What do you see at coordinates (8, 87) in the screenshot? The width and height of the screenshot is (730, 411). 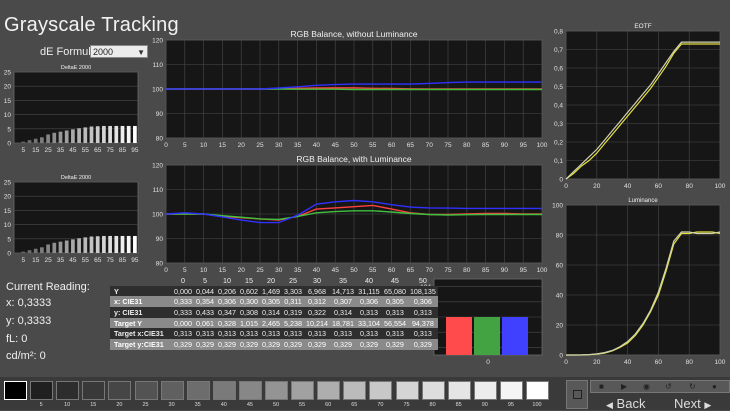 I see `y-tick-label: 20` at bounding box center [8, 87].